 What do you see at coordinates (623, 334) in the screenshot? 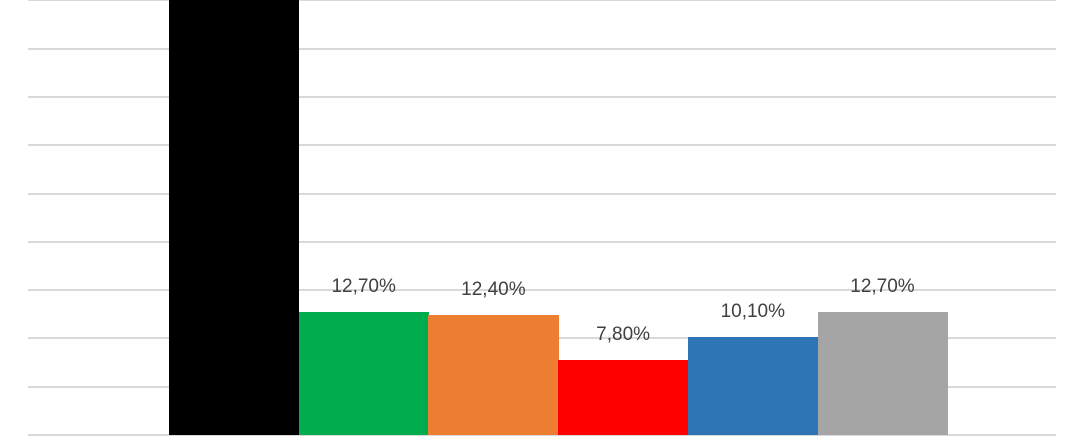
I see `data-label: 7,80%` at bounding box center [623, 334].